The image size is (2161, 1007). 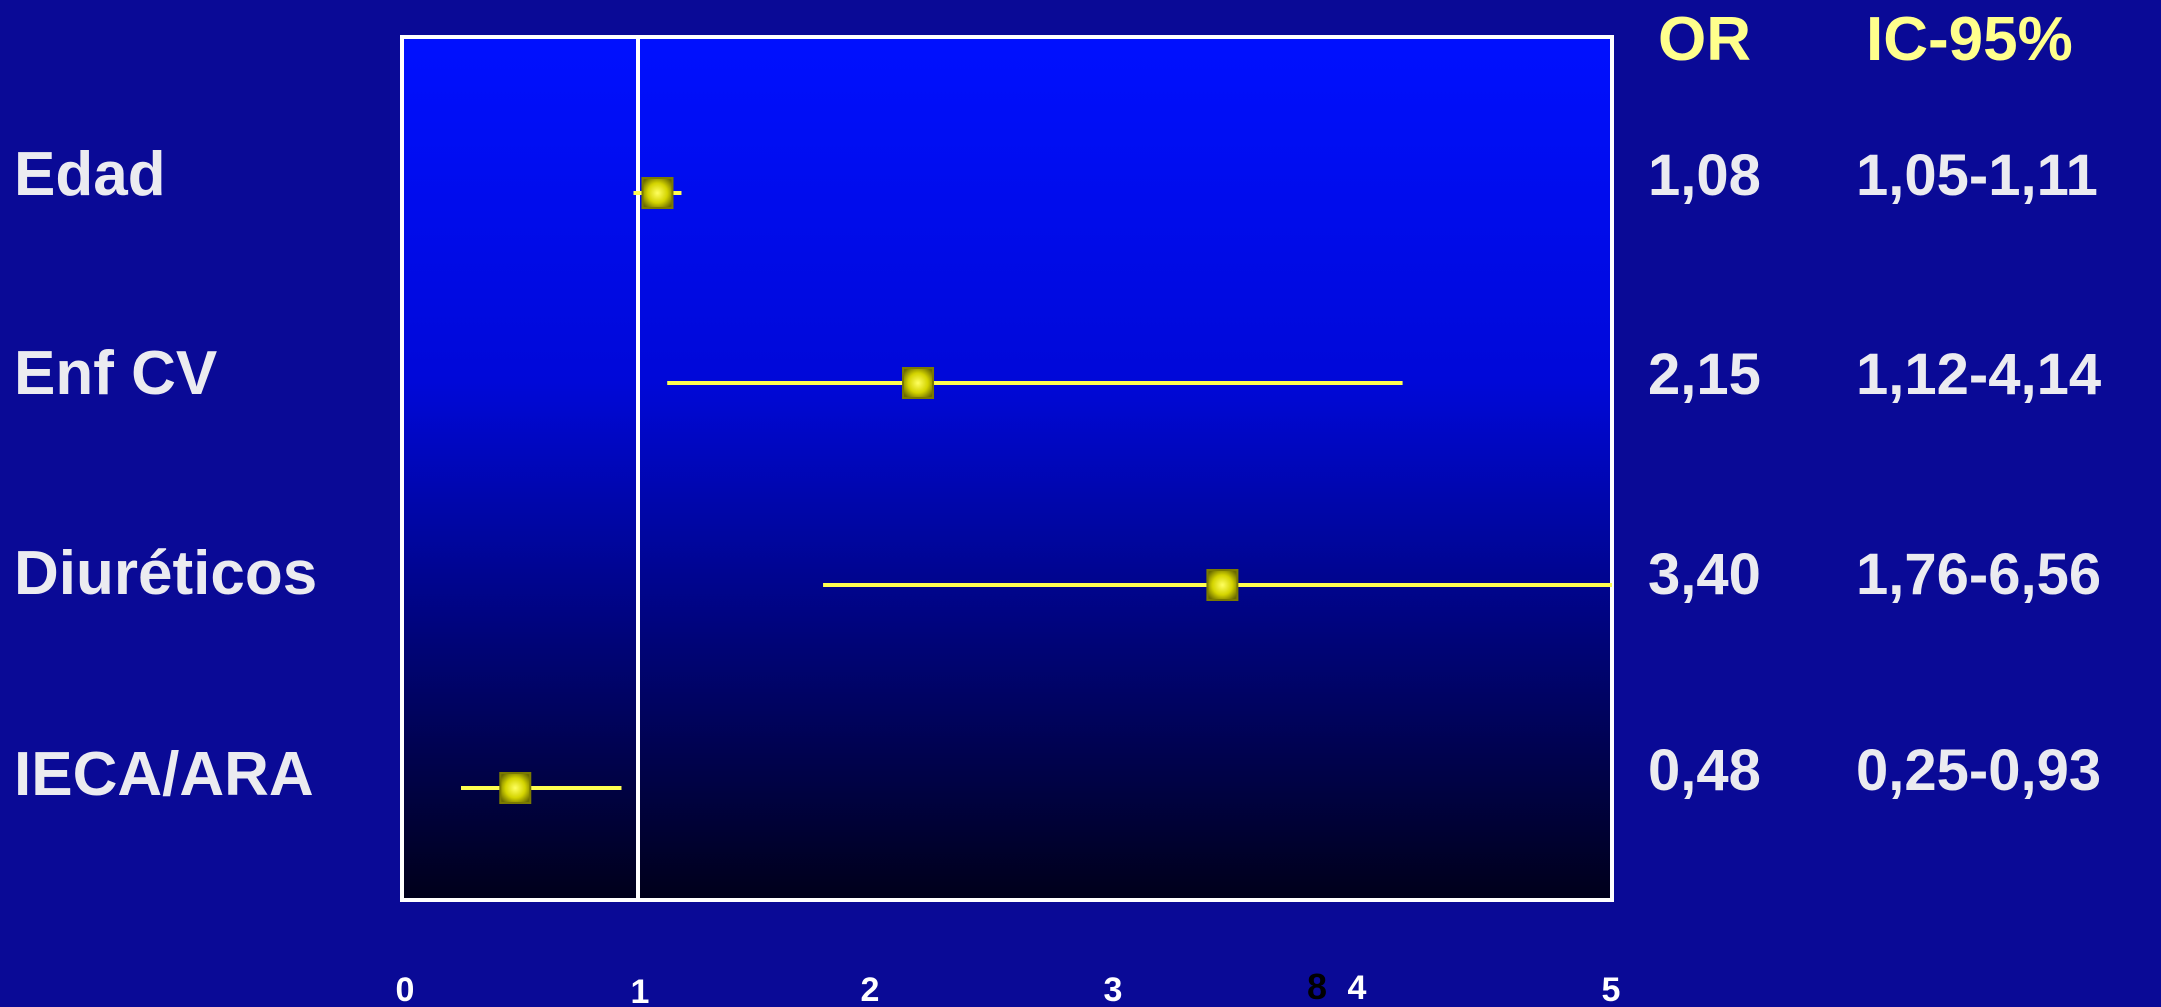 What do you see at coordinates (1969, 39) in the screenshot?
I see `header-ic: IC-95%` at bounding box center [1969, 39].